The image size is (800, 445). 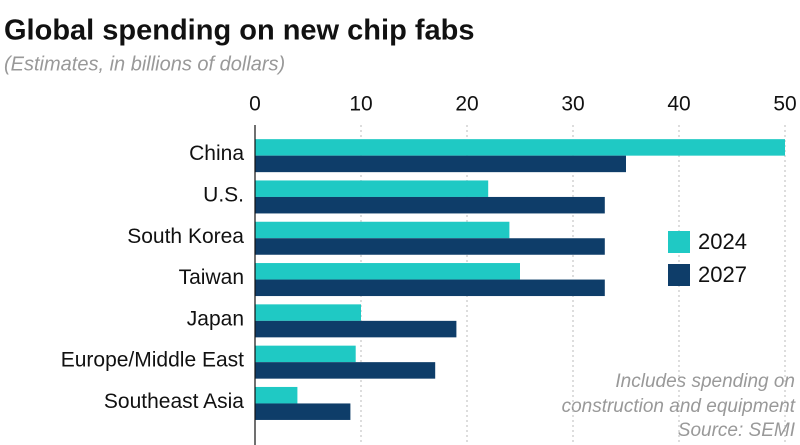 I want to click on x-tick-label: 50, so click(x=784, y=104).